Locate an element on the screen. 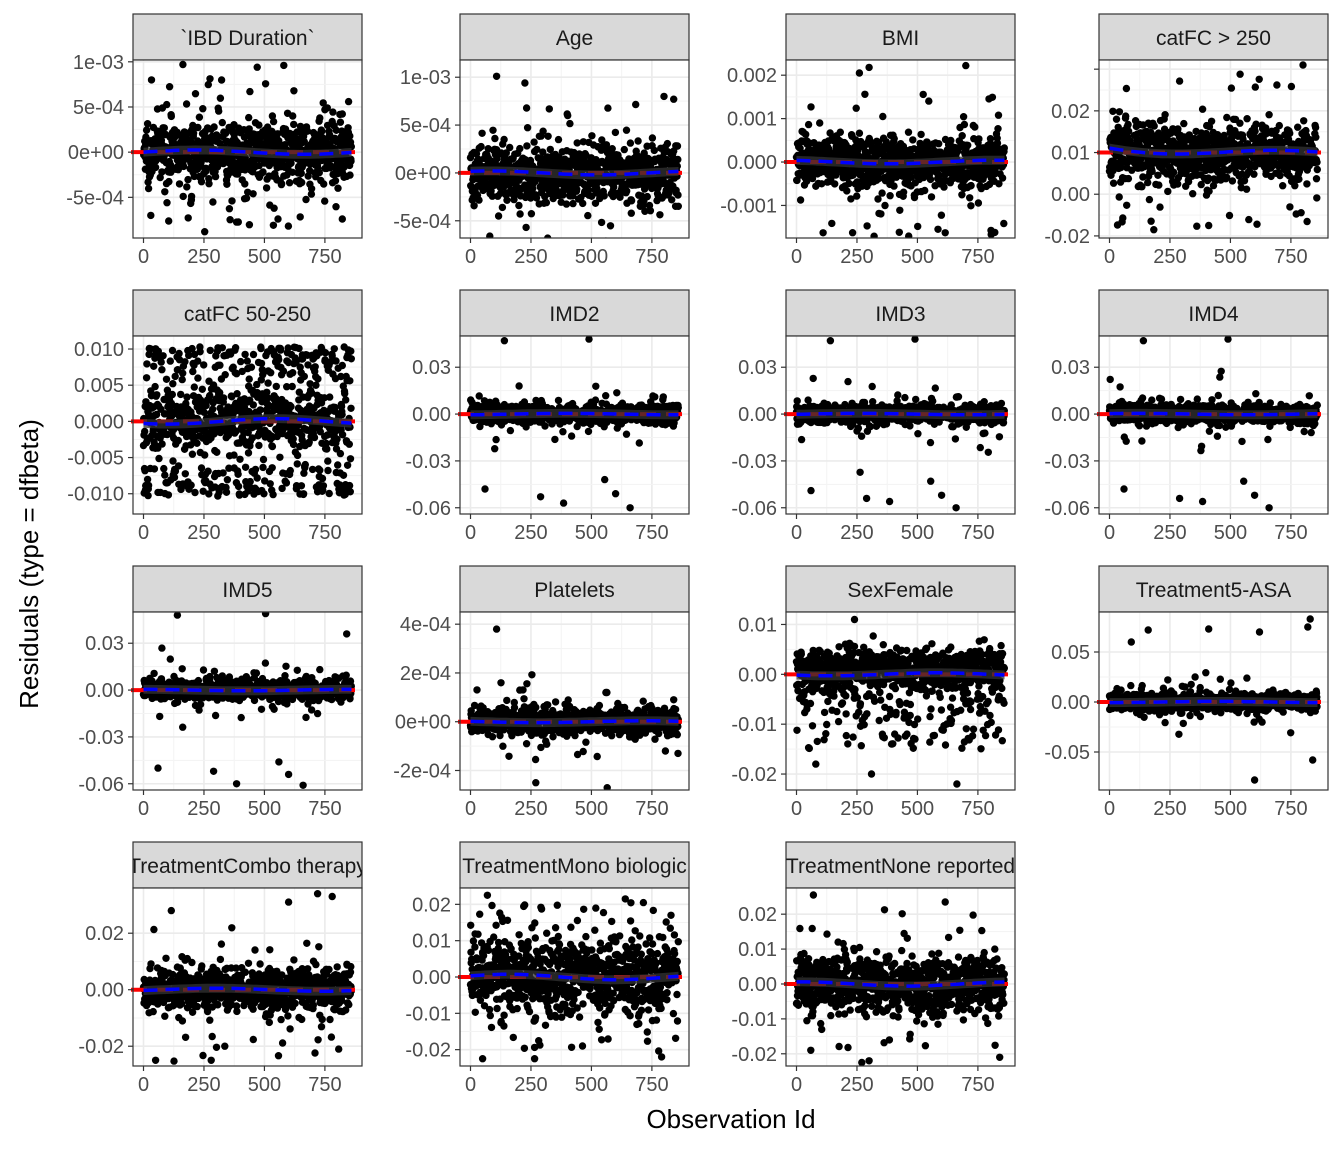  x-tick-label: 500 is located at coordinates (1230, 257).